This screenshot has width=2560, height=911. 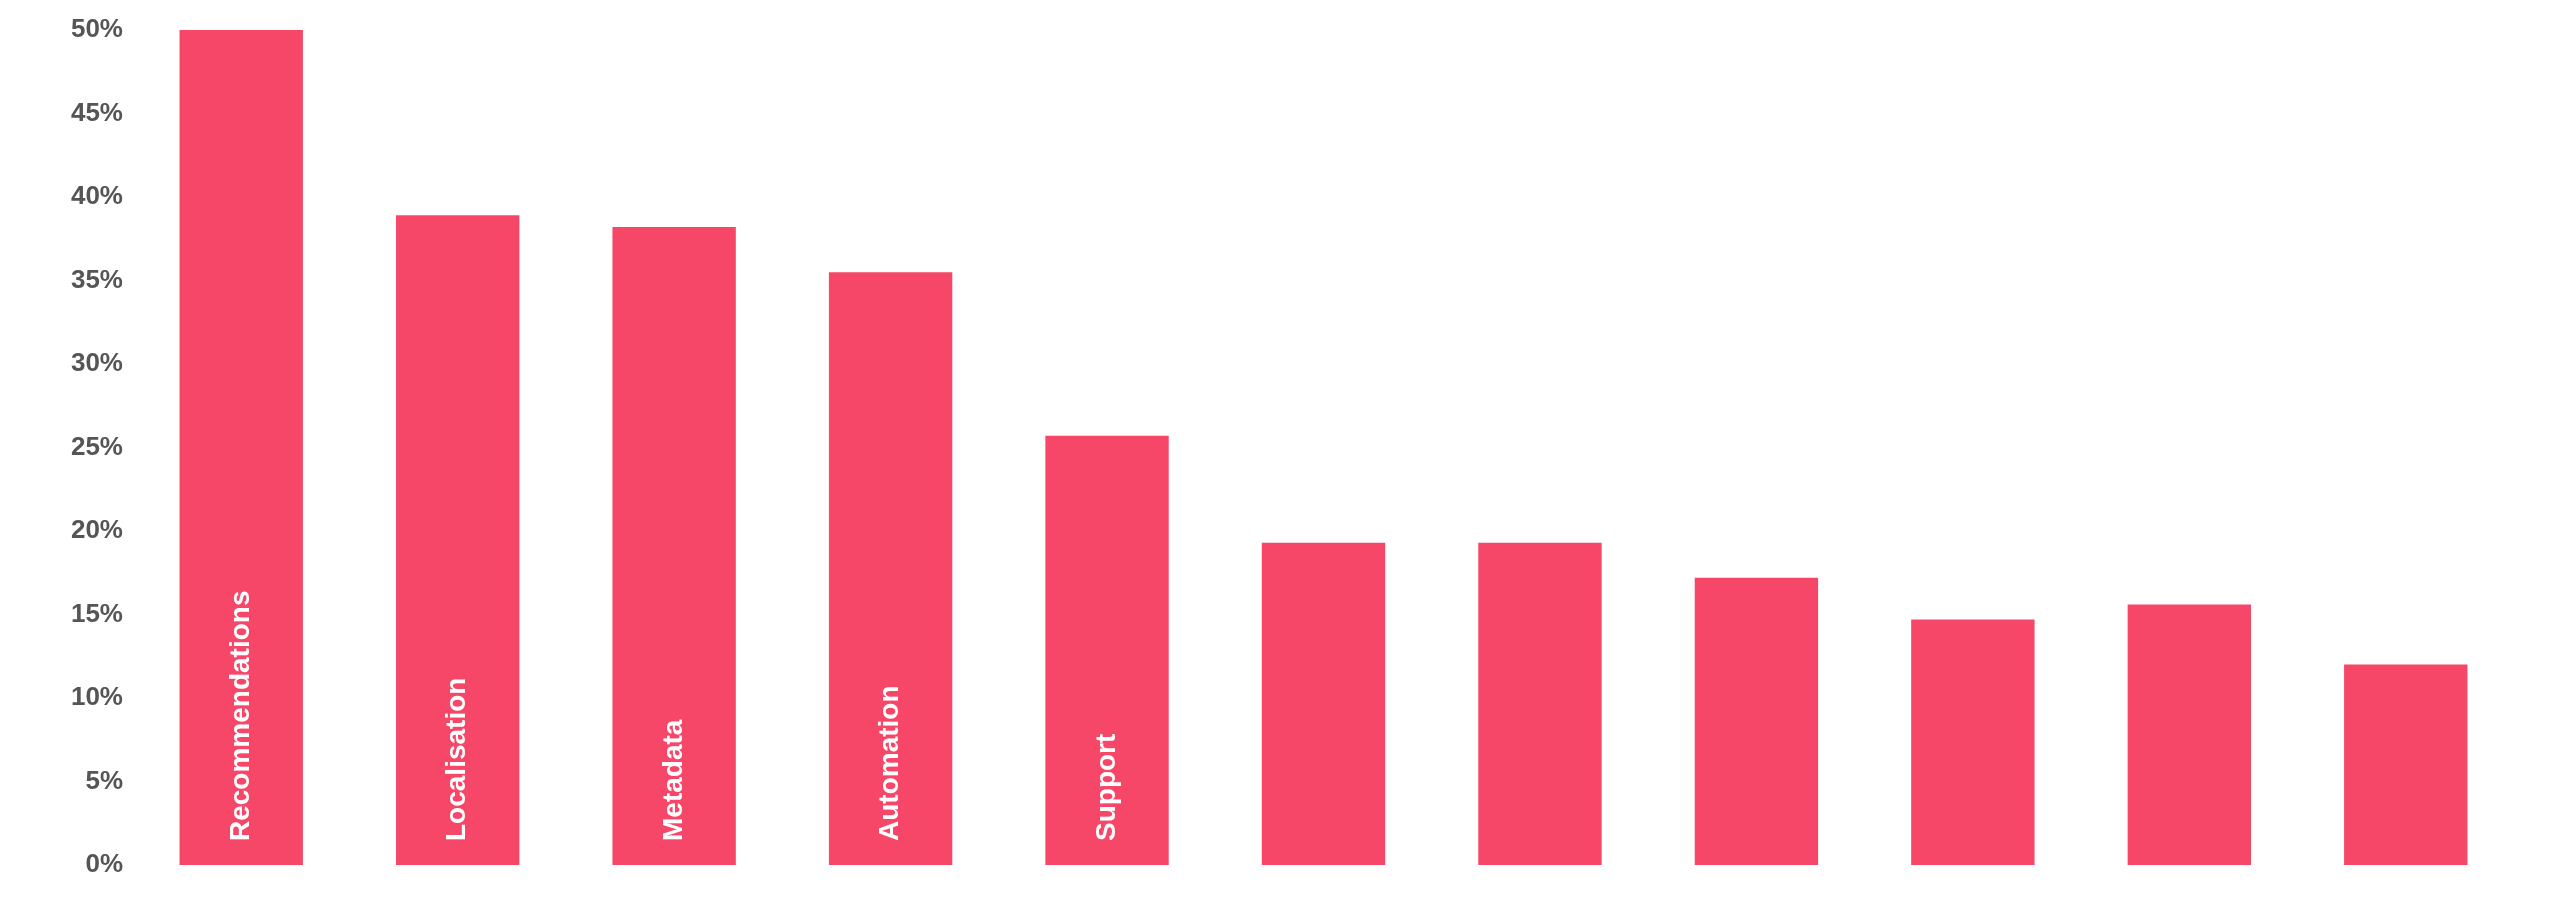 What do you see at coordinates (96, 362) in the screenshot?
I see `y-tick-label: 30%` at bounding box center [96, 362].